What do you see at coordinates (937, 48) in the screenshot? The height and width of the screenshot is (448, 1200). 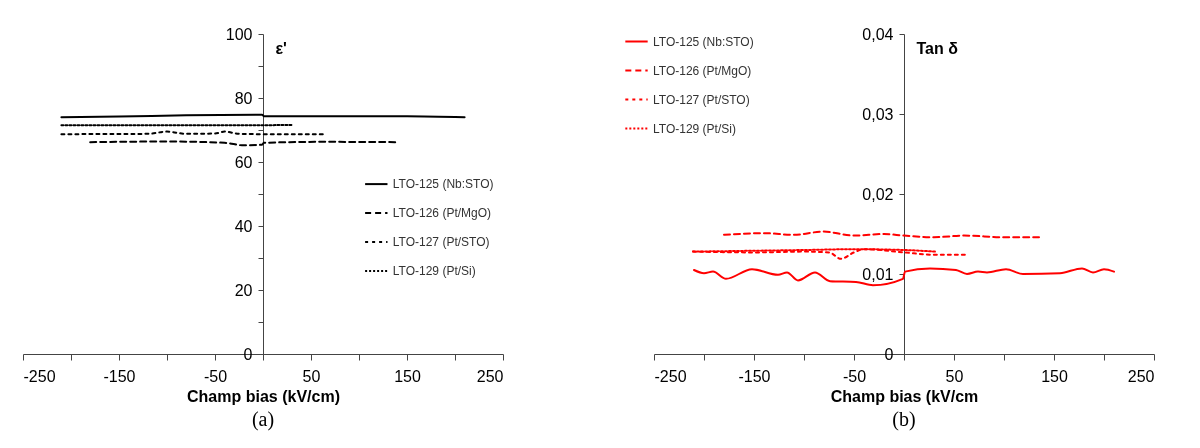 I see `y-axis-title: Tan δ` at bounding box center [937, 48].